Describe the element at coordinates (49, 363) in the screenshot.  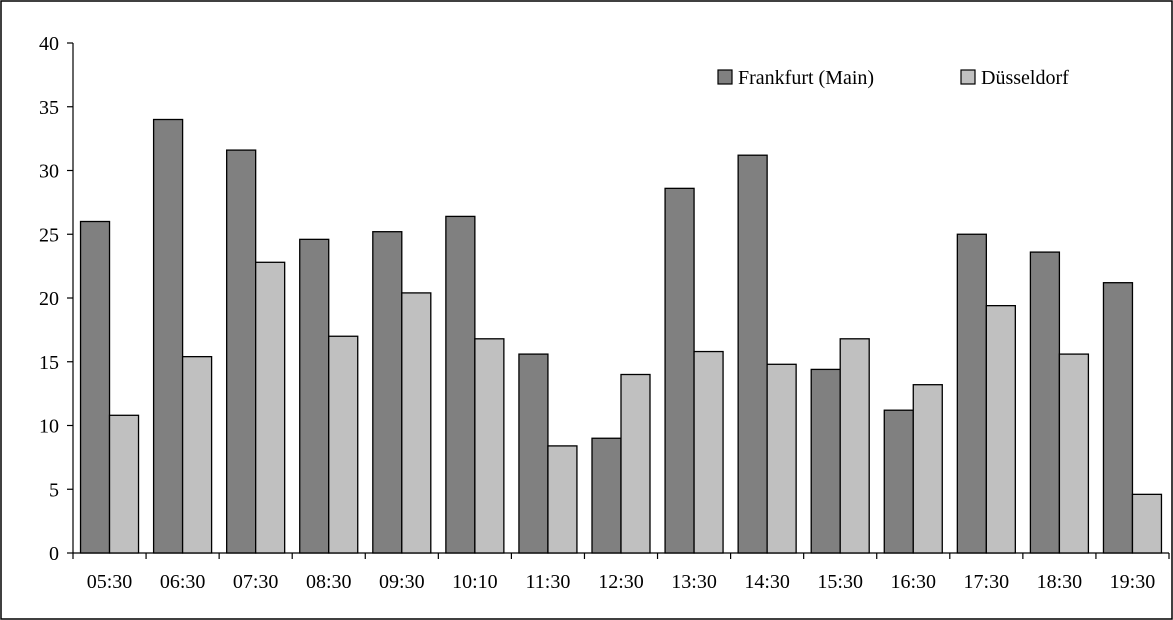
I see `y-tick-label: 15` at that location.